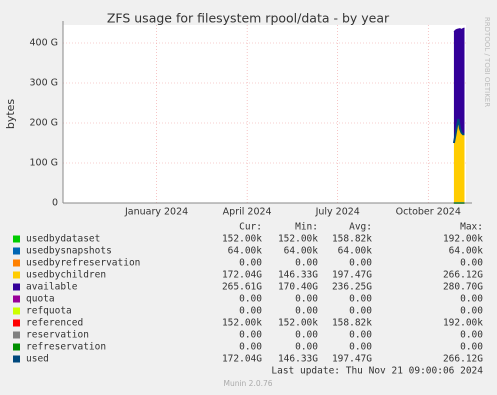  Describe the element at coordinates (43, 83) in the screenshot. I see `y-tick-label: 300 G` at that location.